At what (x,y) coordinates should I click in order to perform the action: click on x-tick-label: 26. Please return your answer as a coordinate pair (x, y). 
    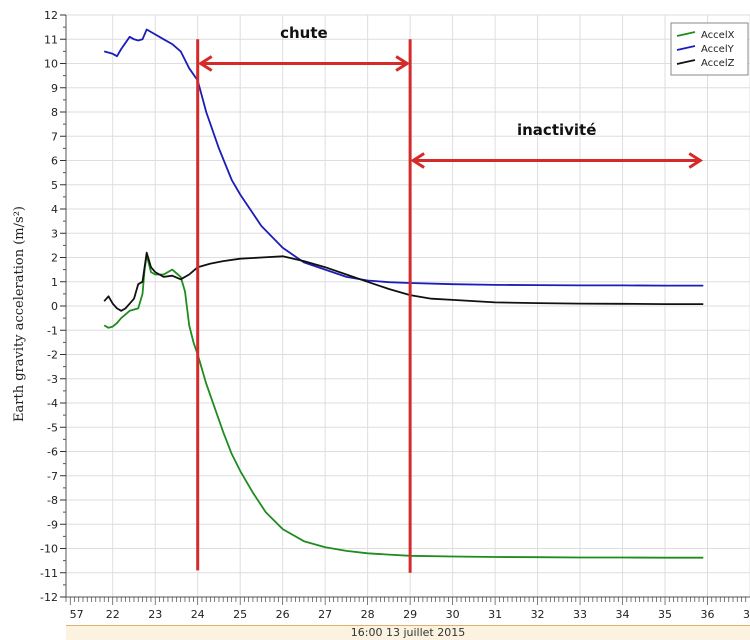
    Looking at the image, I should click on (283, 614).